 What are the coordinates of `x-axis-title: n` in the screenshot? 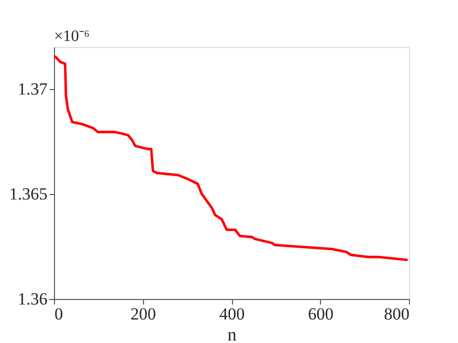 It's located at (232, 333).